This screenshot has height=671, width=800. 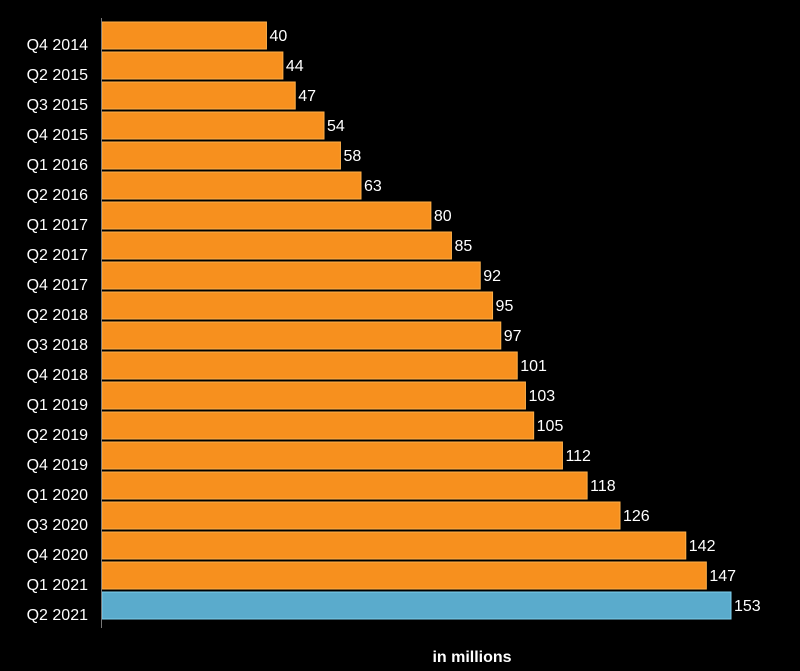 I want to click on bar-q4-2017, so click(x=291, y=275).